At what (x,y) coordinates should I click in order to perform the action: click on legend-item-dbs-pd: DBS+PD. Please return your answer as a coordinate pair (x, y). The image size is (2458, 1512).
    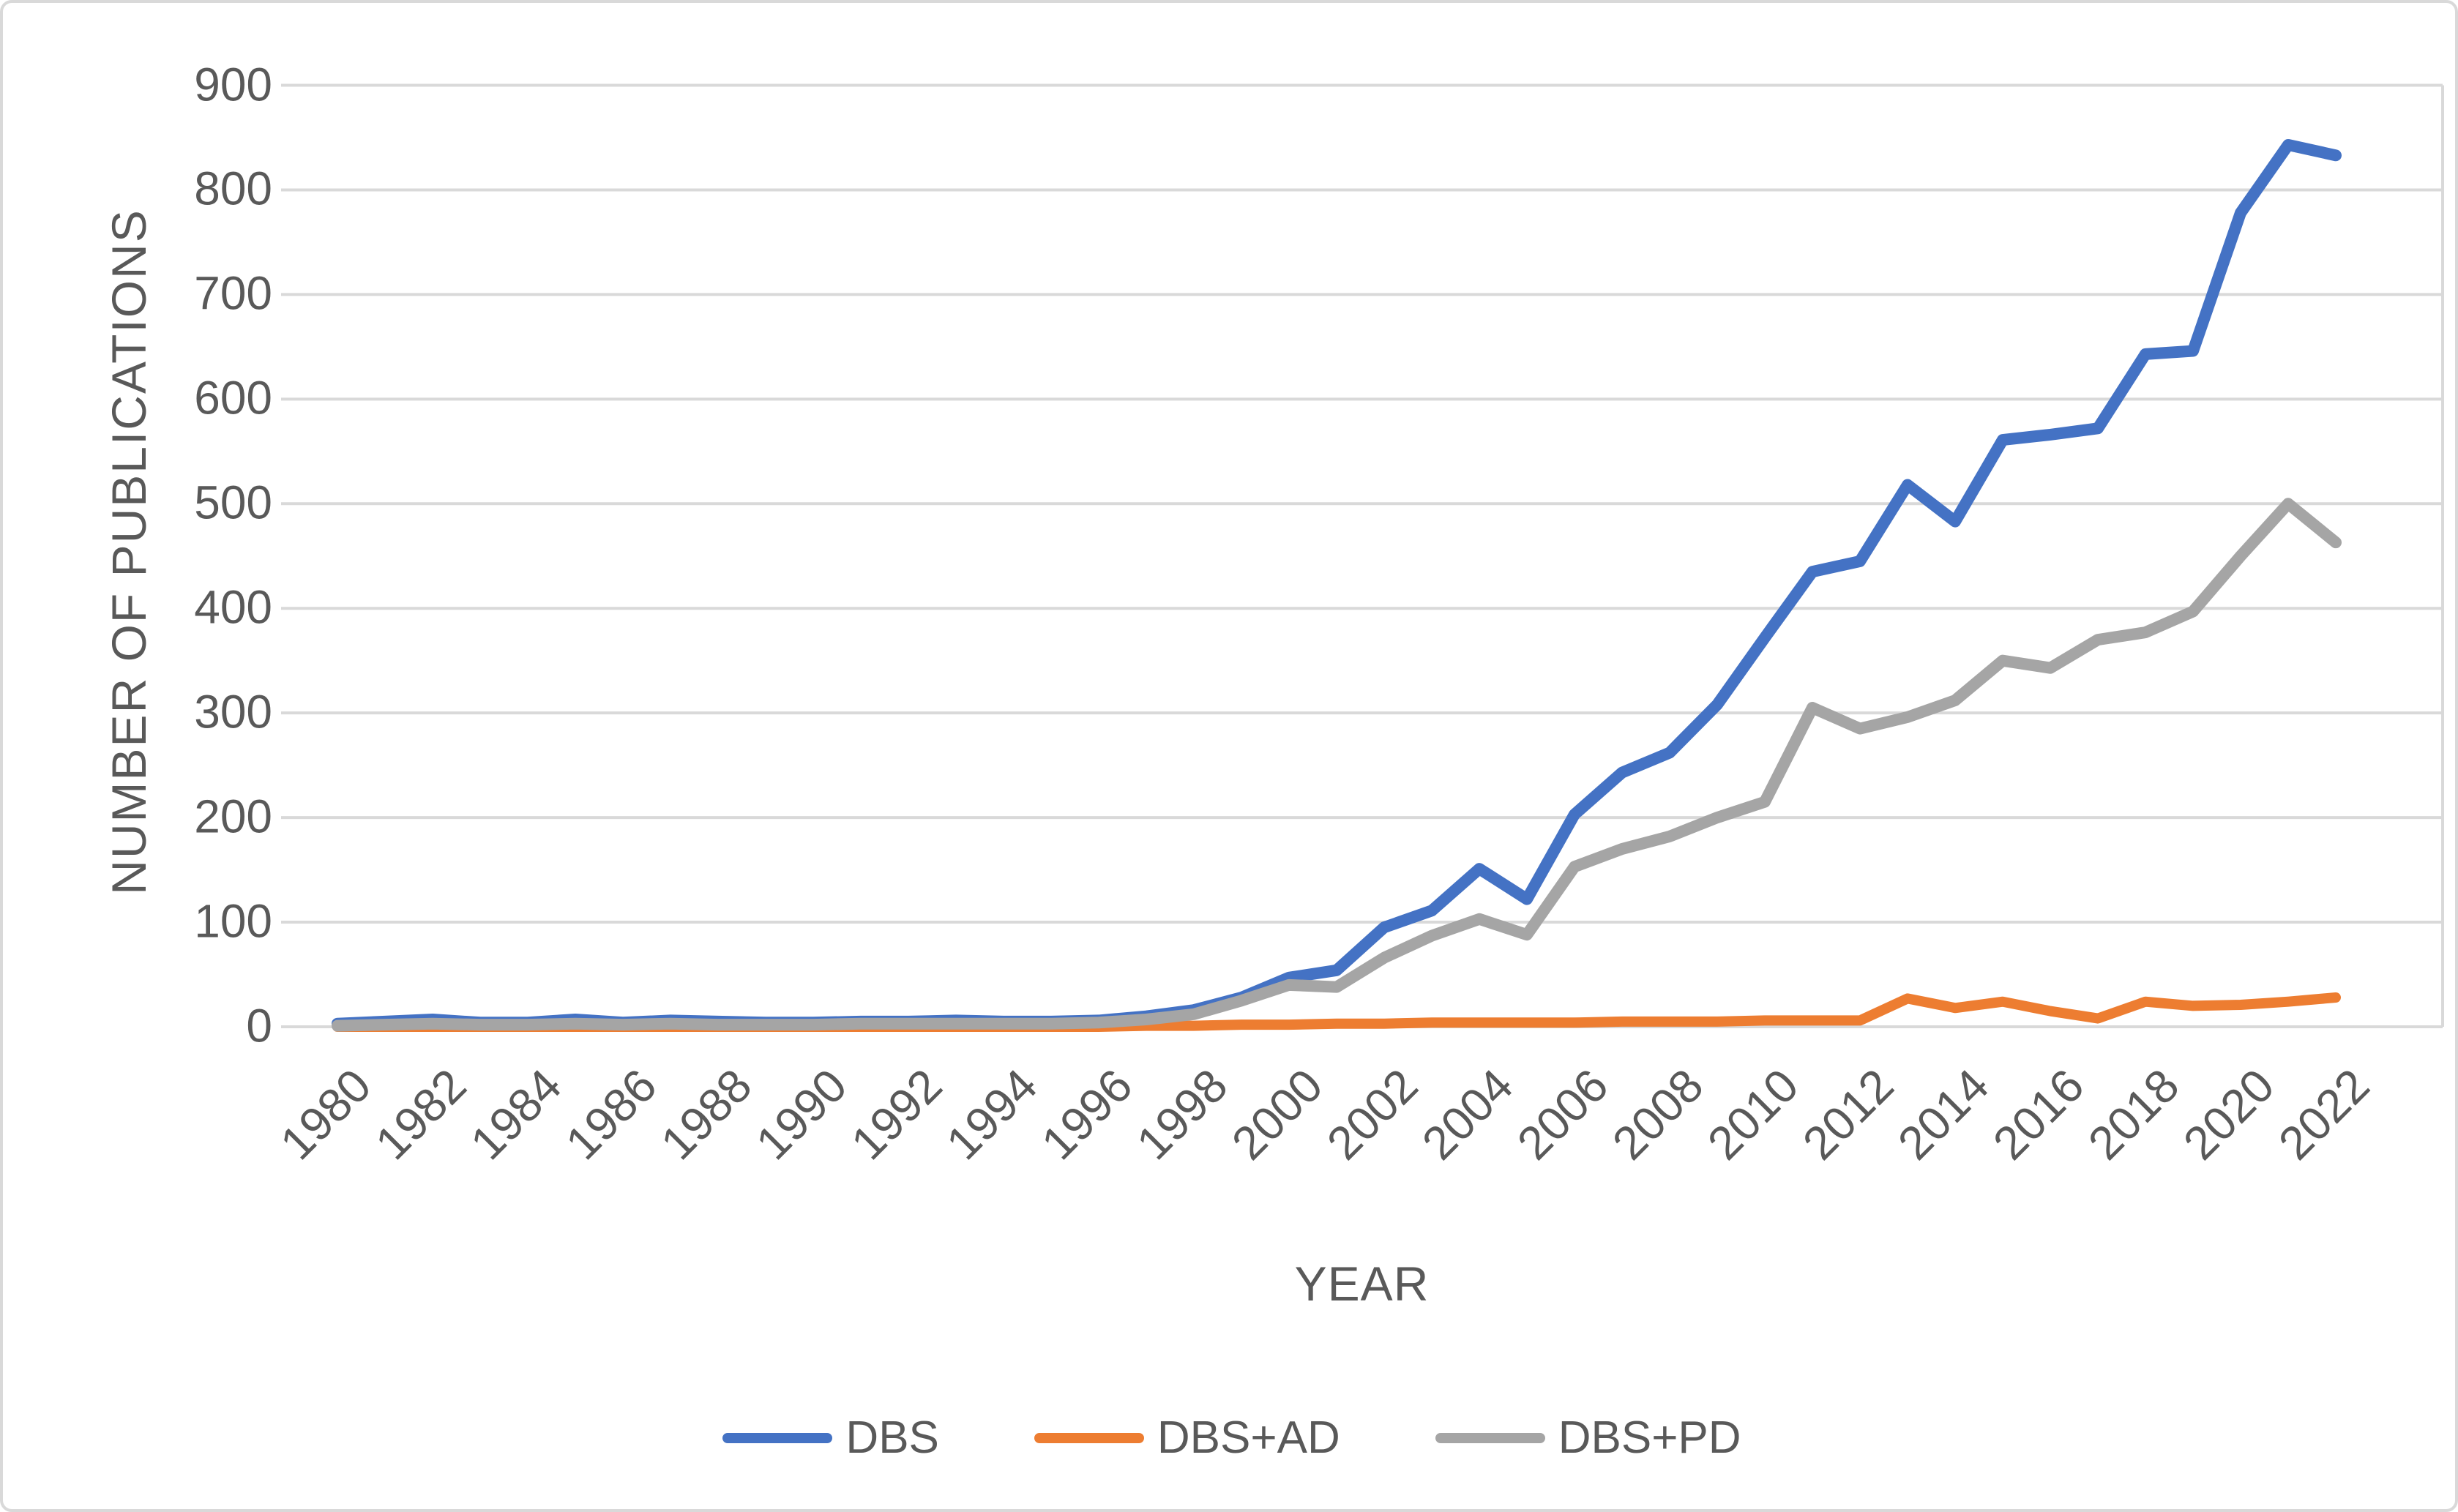
    Looking at the image, I should click on (1588, 1438).